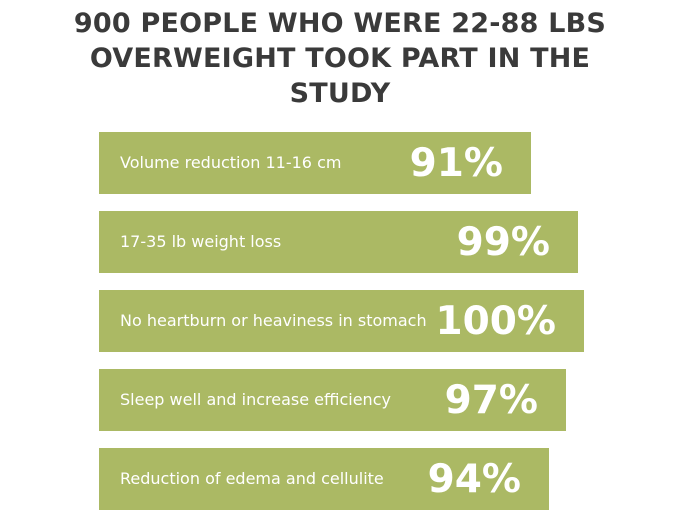 Image resolution: width=700 pixels, height=526 pixels. What do you see at coordinates (255, 399) in the screenshot?
I see `bar-label: Sleep well and increase efficiency` at bounding box center [255, 399].